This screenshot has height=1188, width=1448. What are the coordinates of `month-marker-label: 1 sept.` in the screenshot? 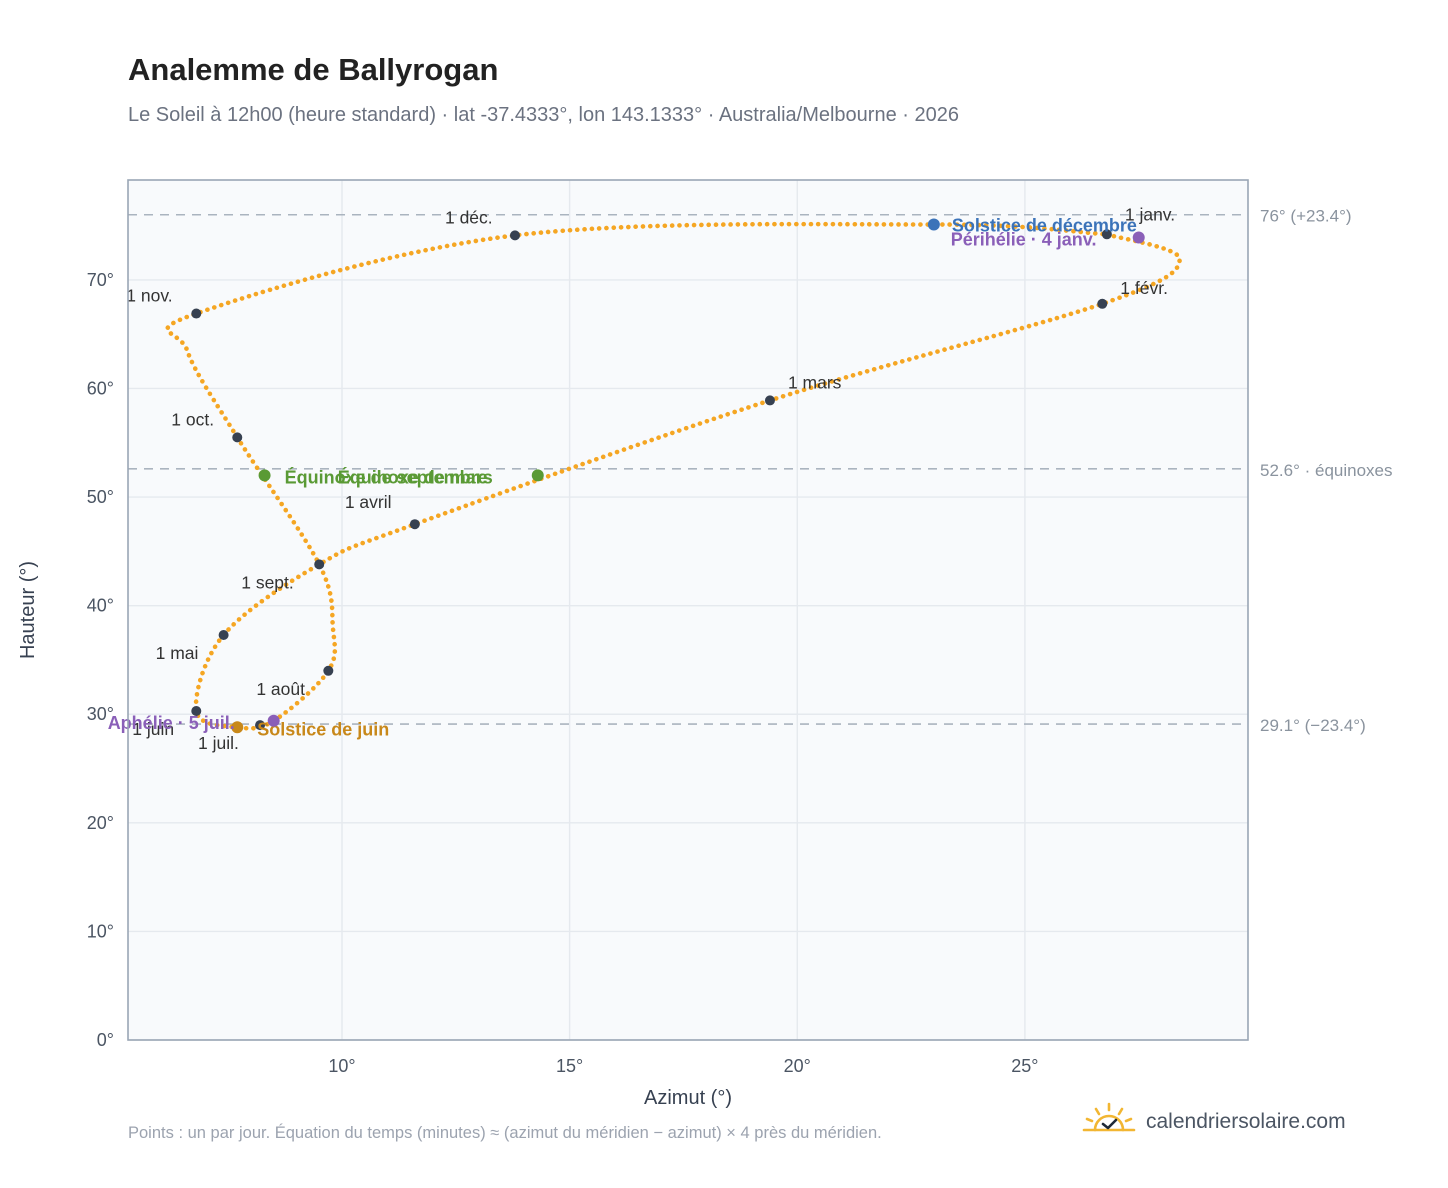 It's located at (267, 582).